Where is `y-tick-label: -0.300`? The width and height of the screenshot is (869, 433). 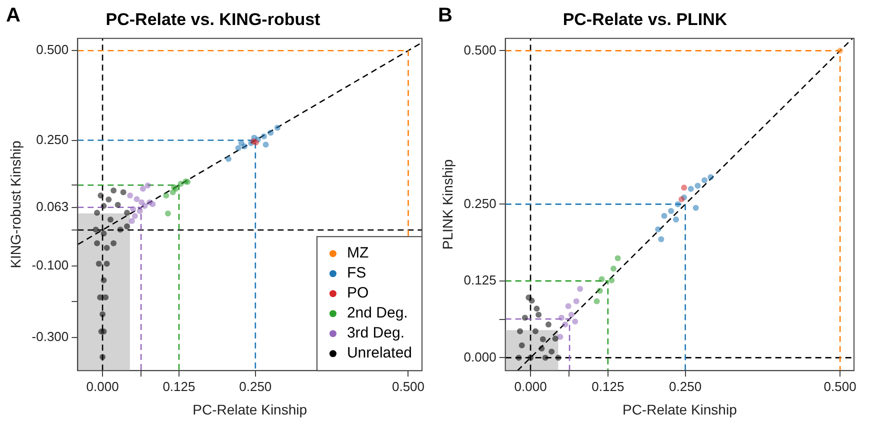
y-tick-label: -0.300 is located at coordinates (50, 336).